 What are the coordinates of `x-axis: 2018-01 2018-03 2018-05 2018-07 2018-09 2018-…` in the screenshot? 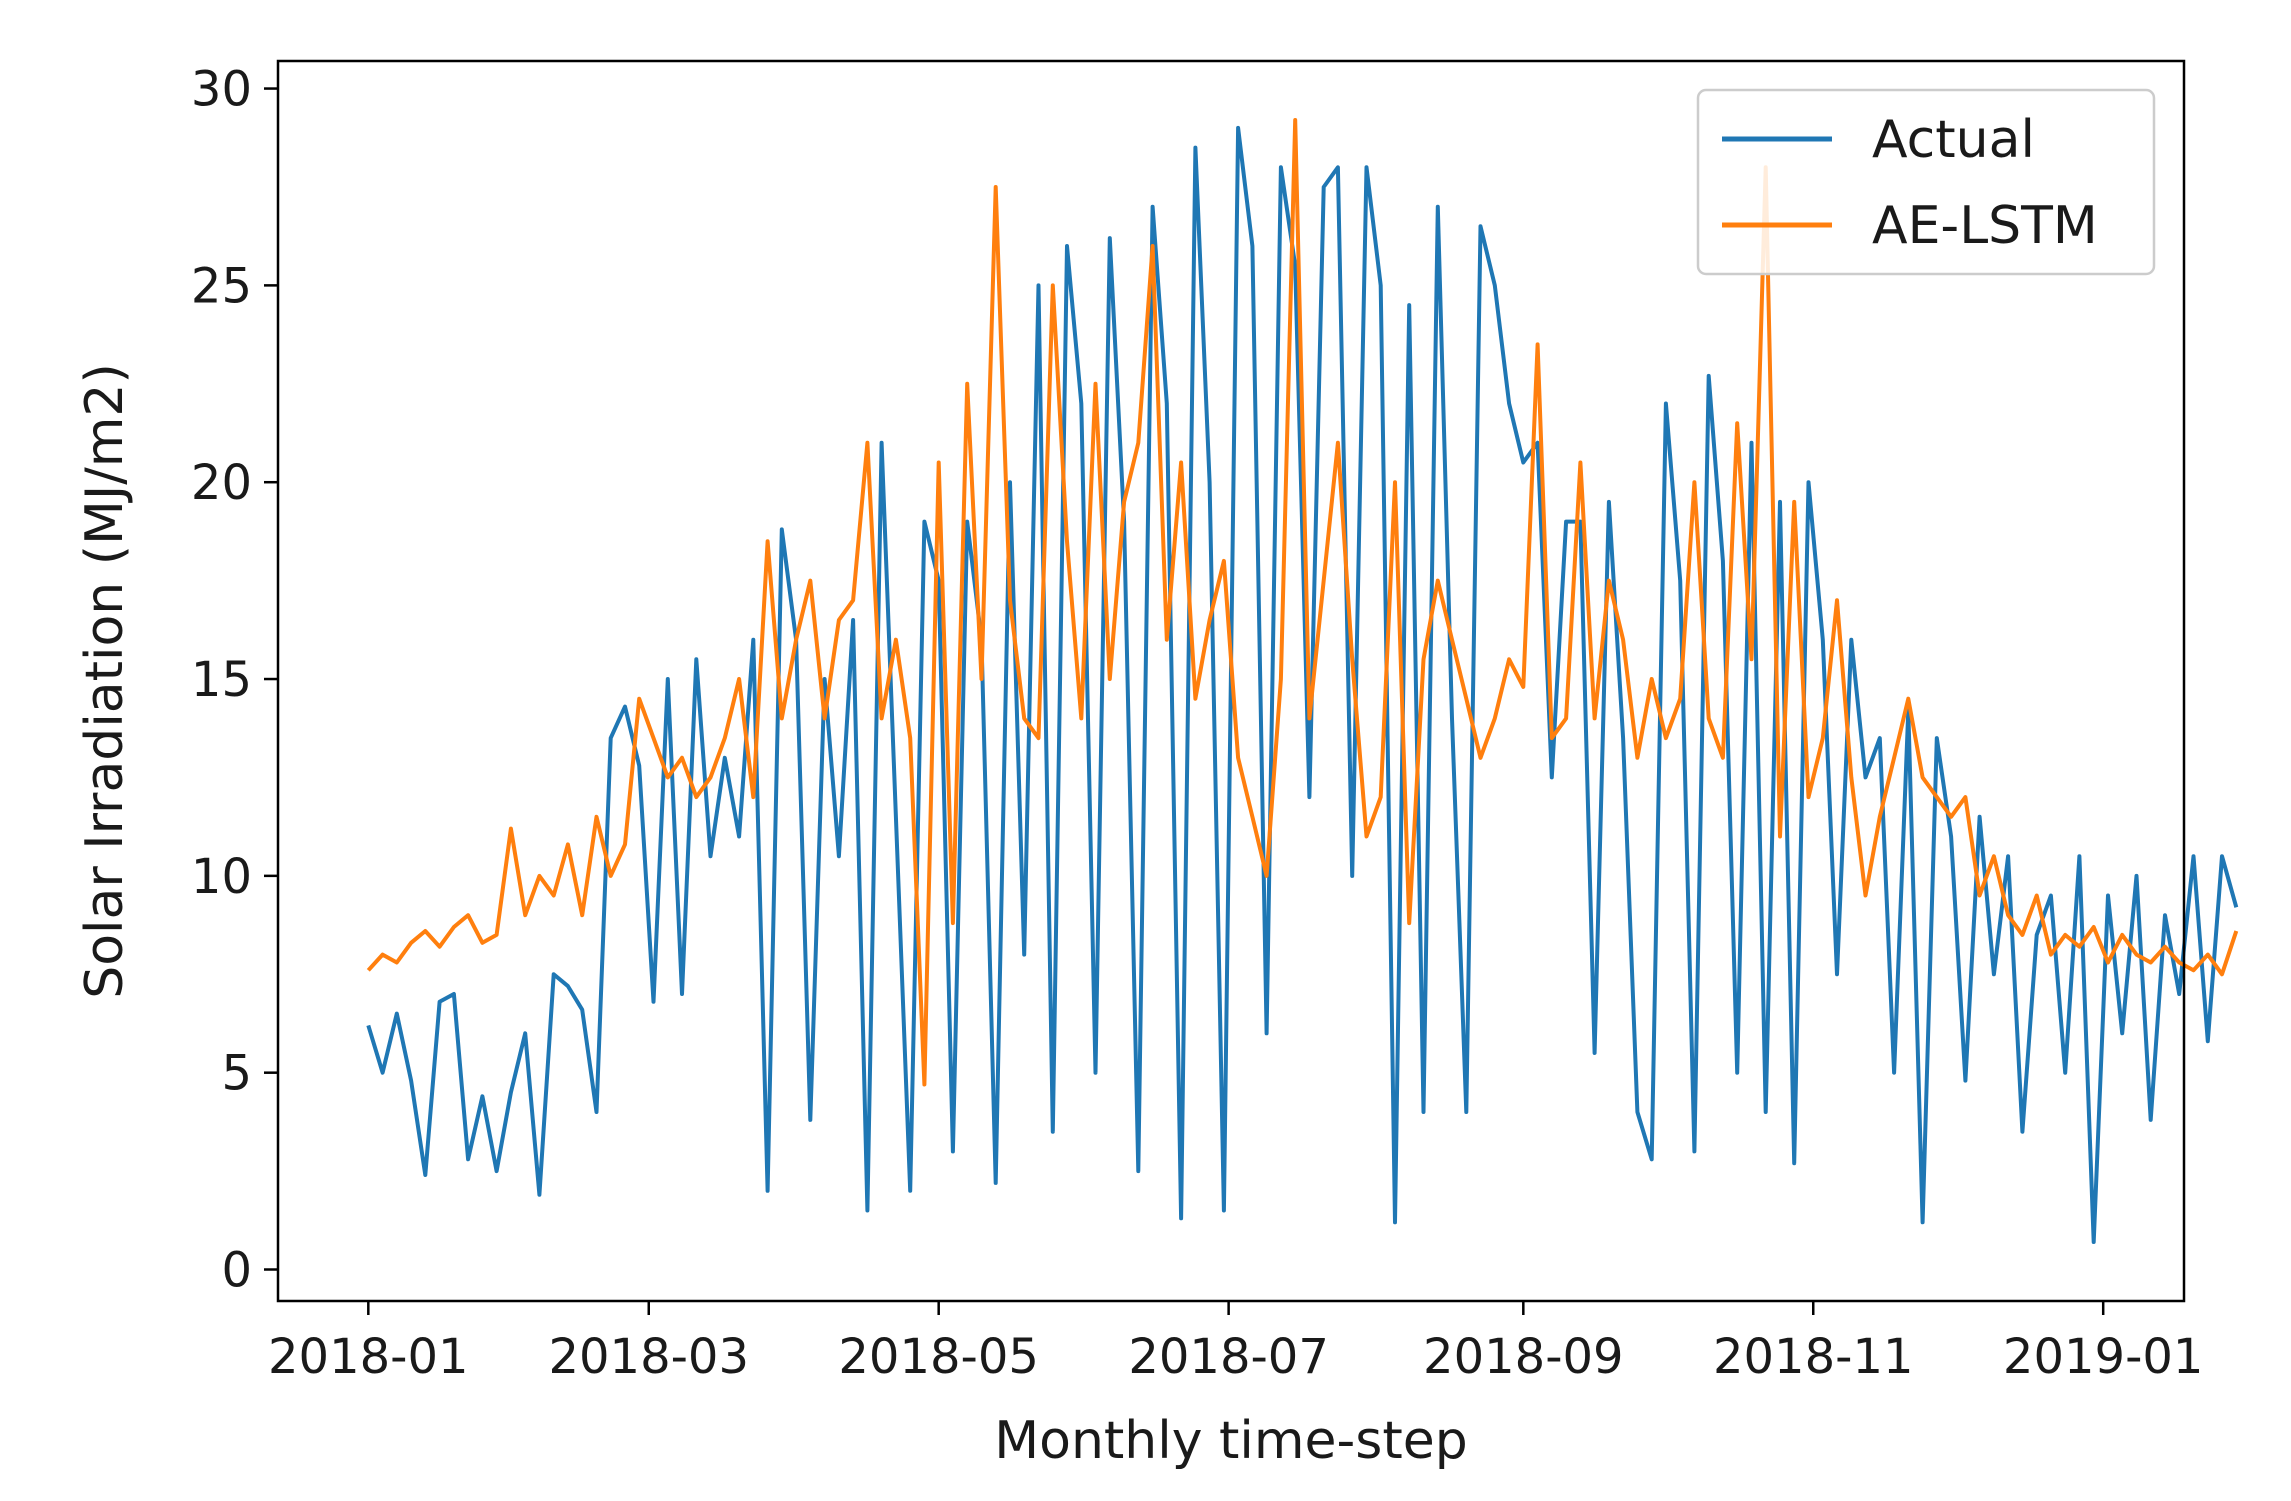 It's located at (1235, 1343).